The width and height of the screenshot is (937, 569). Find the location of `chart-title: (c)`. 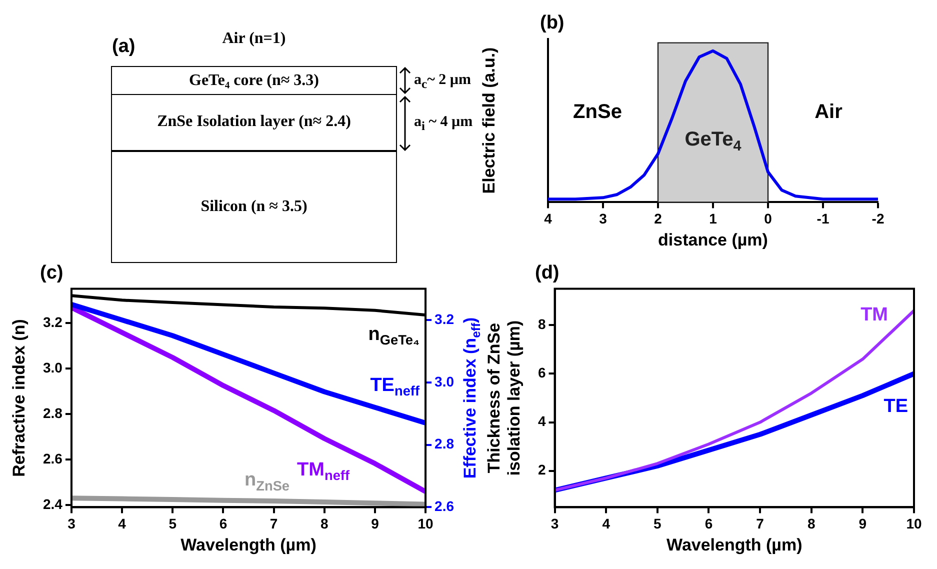

chart-title: (c) is located at coordinates (52, 273).